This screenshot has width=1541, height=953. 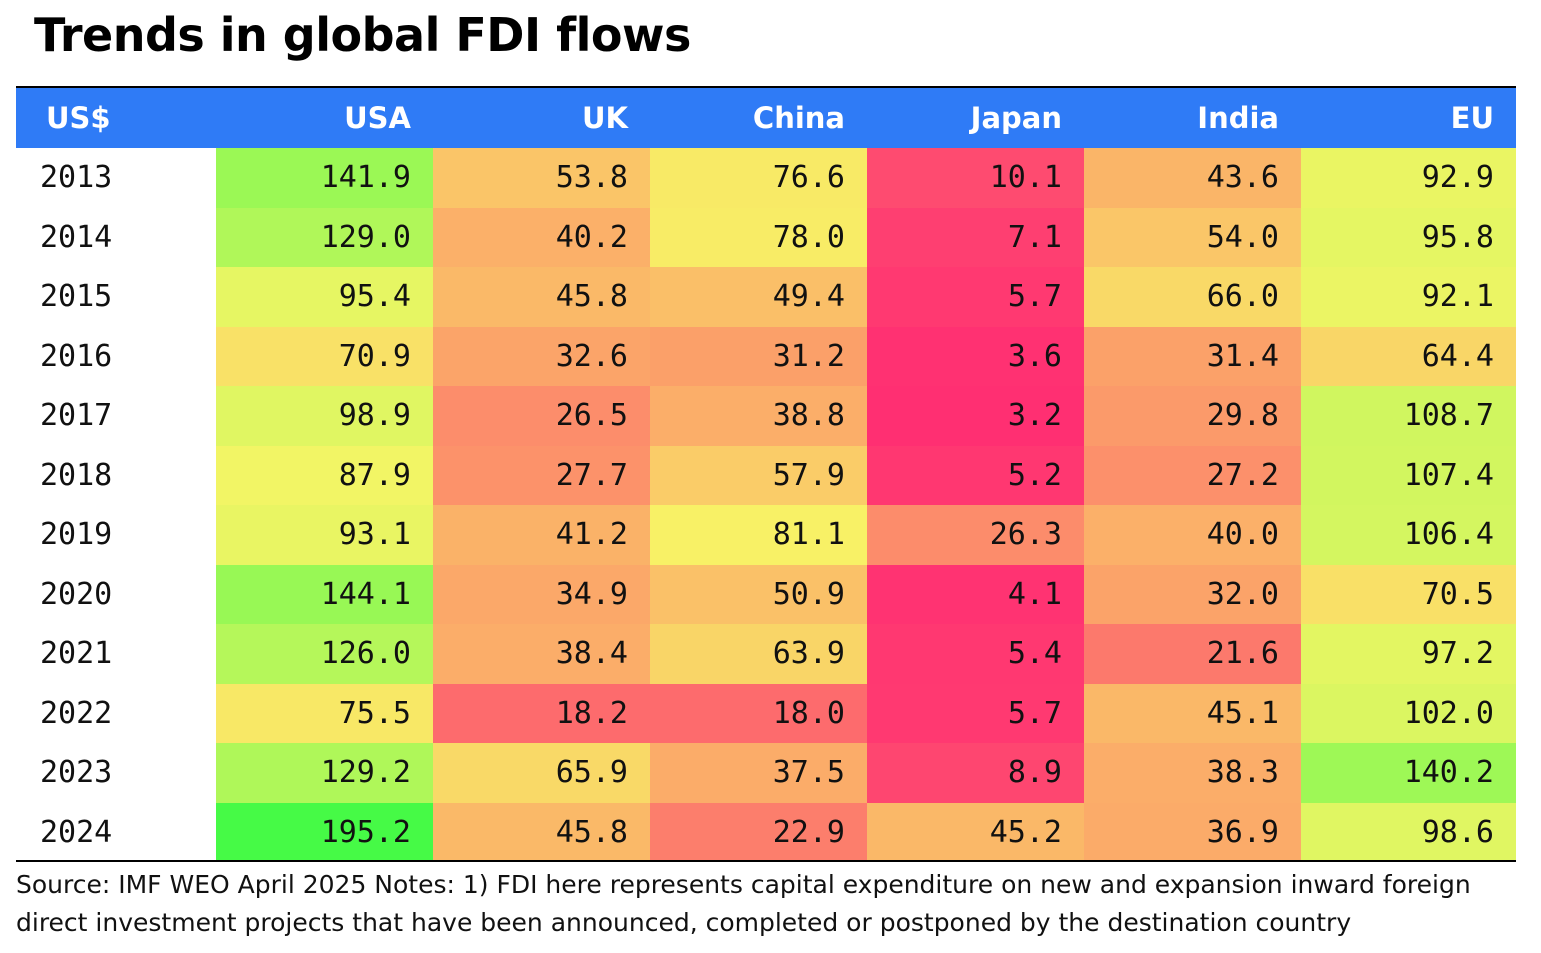 I want to click on table-row: 2013 141.9 53.8 76.6 10.1 43.6 92.9, so click(x=766, y=178).